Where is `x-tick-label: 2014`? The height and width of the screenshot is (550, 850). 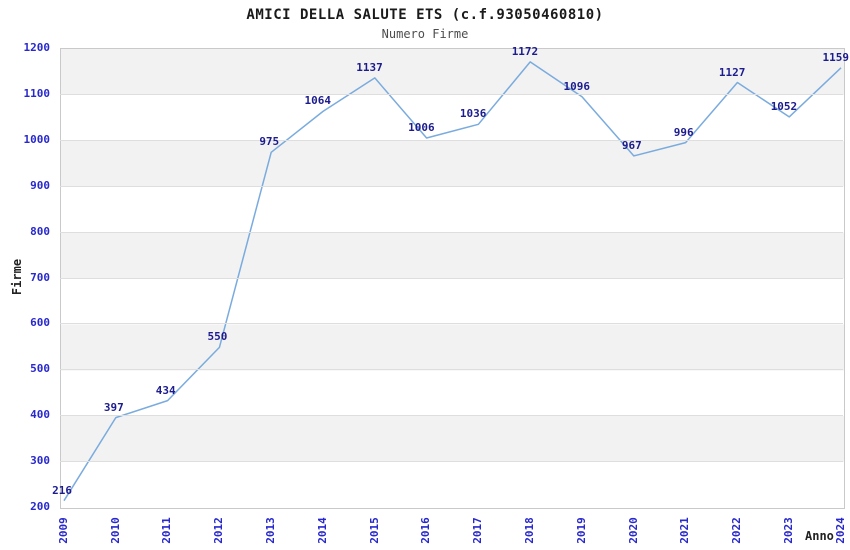
x-tick-label: 2014 is located at coordinates (322, 530).